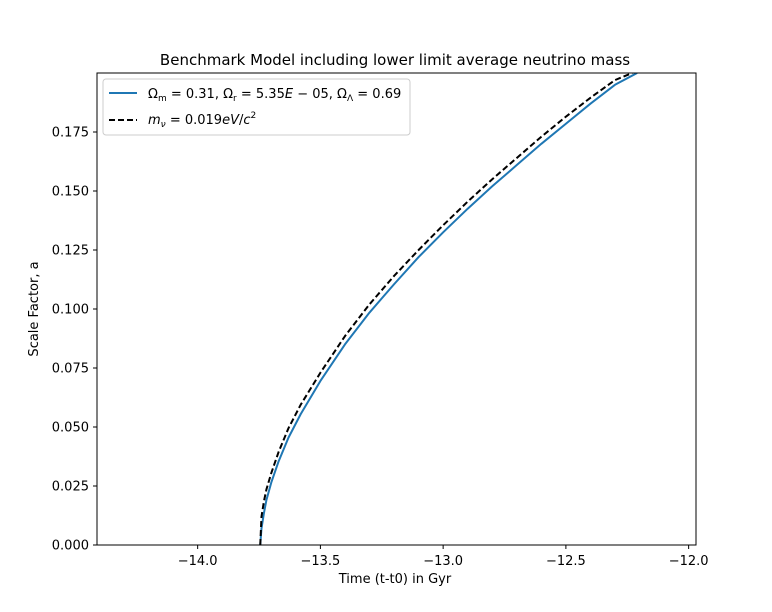 Image resolution: width=772 pixels, height=612 pixels. I want to click on y-tick-label: 0.075, so click(70, 369).